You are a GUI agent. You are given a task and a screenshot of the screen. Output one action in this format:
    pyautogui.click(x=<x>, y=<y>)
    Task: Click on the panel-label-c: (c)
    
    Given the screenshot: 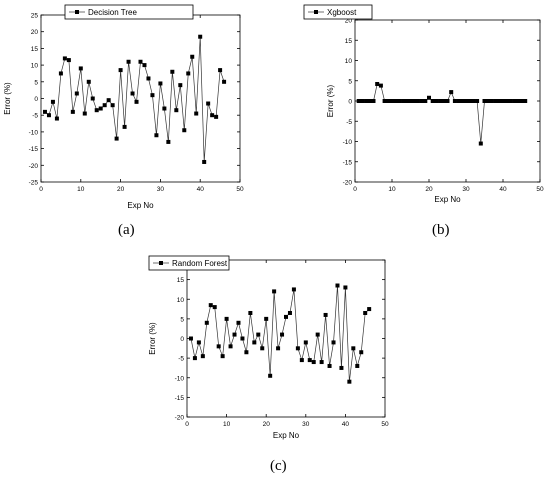 What is the action you would take?
    pyautogui.click(x=278, y=466)
    